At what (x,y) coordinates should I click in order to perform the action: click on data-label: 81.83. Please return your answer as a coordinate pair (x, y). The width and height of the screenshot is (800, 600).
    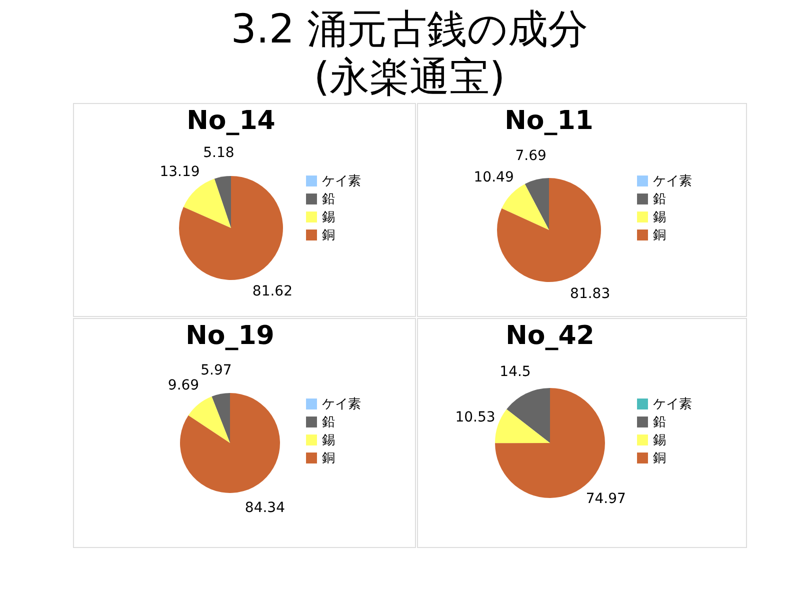
    Looking at the image, I should click on (590, 294).